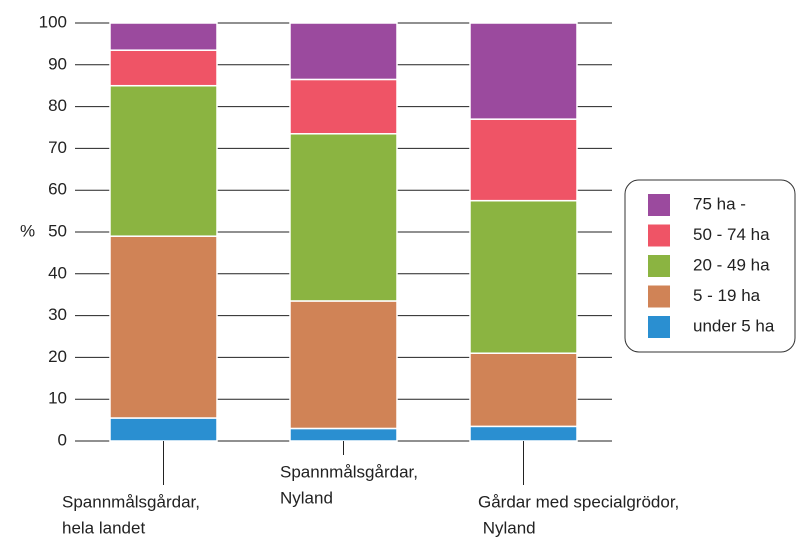  What do you see at coordinates (57, 147) in the screenshot?
I see `y-tick-label: 70` at bounding box center [57, 147].